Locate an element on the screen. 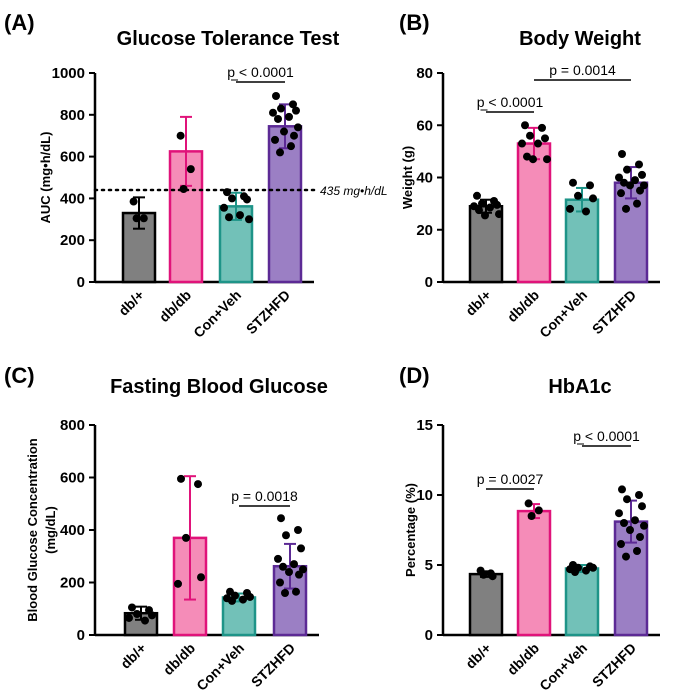 The height and width of the screenshot is (699, 686). panel-d-significance-label-1: p < 0.0001 is located at coordinates (606, 436).